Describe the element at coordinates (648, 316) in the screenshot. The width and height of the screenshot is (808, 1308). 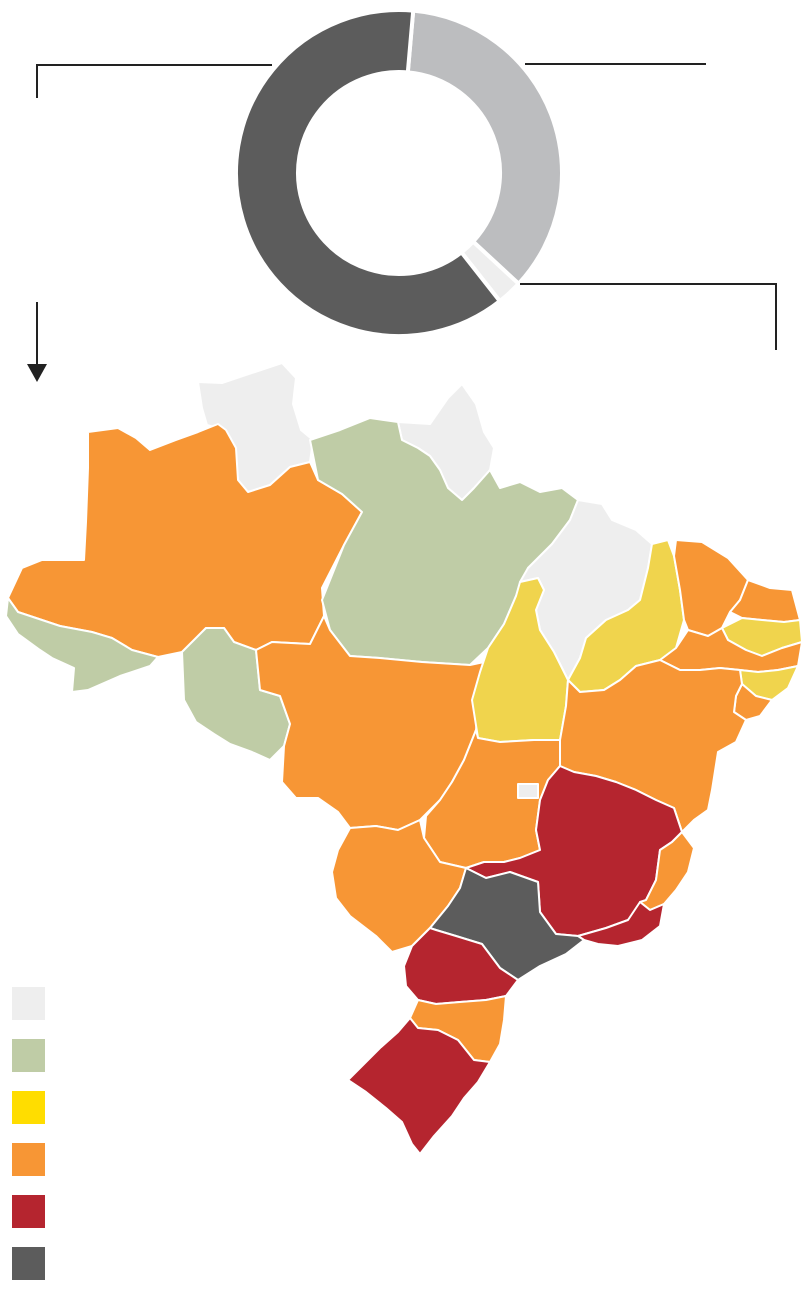
I see `leader-line-bottom-right` at that location.